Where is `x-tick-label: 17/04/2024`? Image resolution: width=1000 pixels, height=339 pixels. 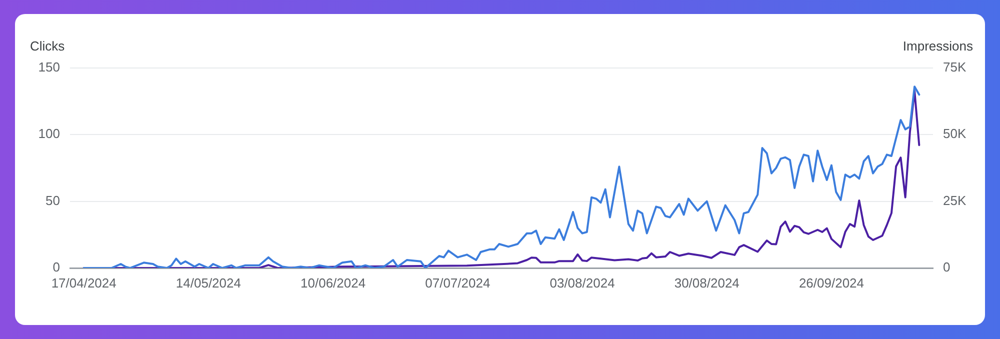 x-tick-label: 17/04/2024 is located at coordinates (83, 282).